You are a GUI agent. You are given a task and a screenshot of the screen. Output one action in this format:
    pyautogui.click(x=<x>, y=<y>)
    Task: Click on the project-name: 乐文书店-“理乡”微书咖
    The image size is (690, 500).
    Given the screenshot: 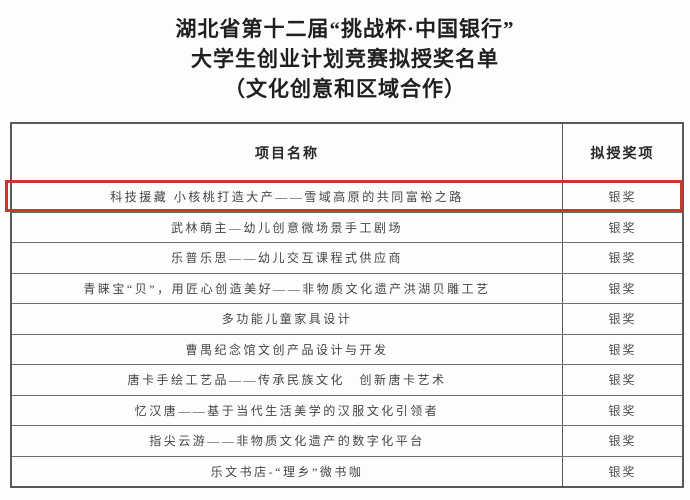 What is the action you would take?
    pyautogui.click(x=287, y=471)
    